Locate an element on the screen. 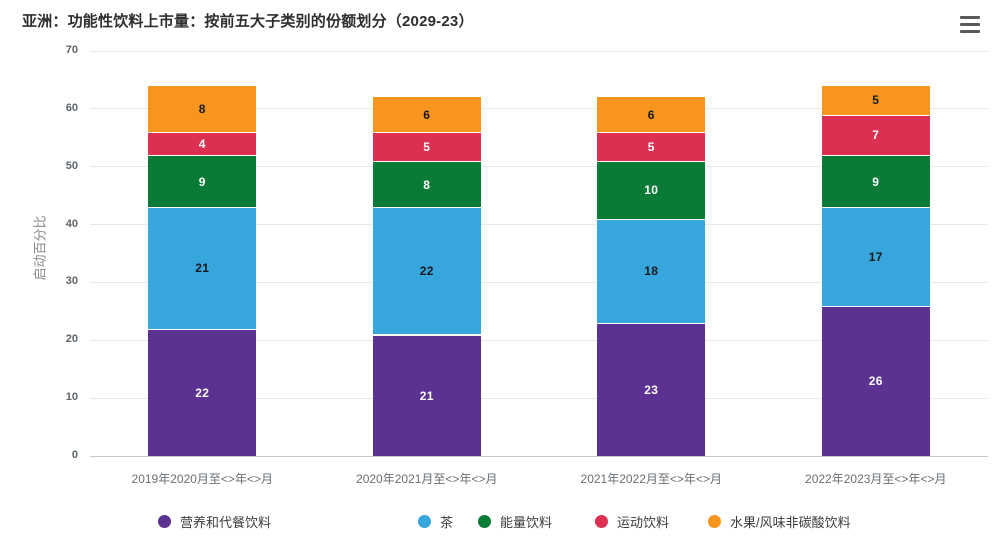 This screenshot has width=1001, height=538. y-tick-label: 60 is located at coordinates (71, 107).